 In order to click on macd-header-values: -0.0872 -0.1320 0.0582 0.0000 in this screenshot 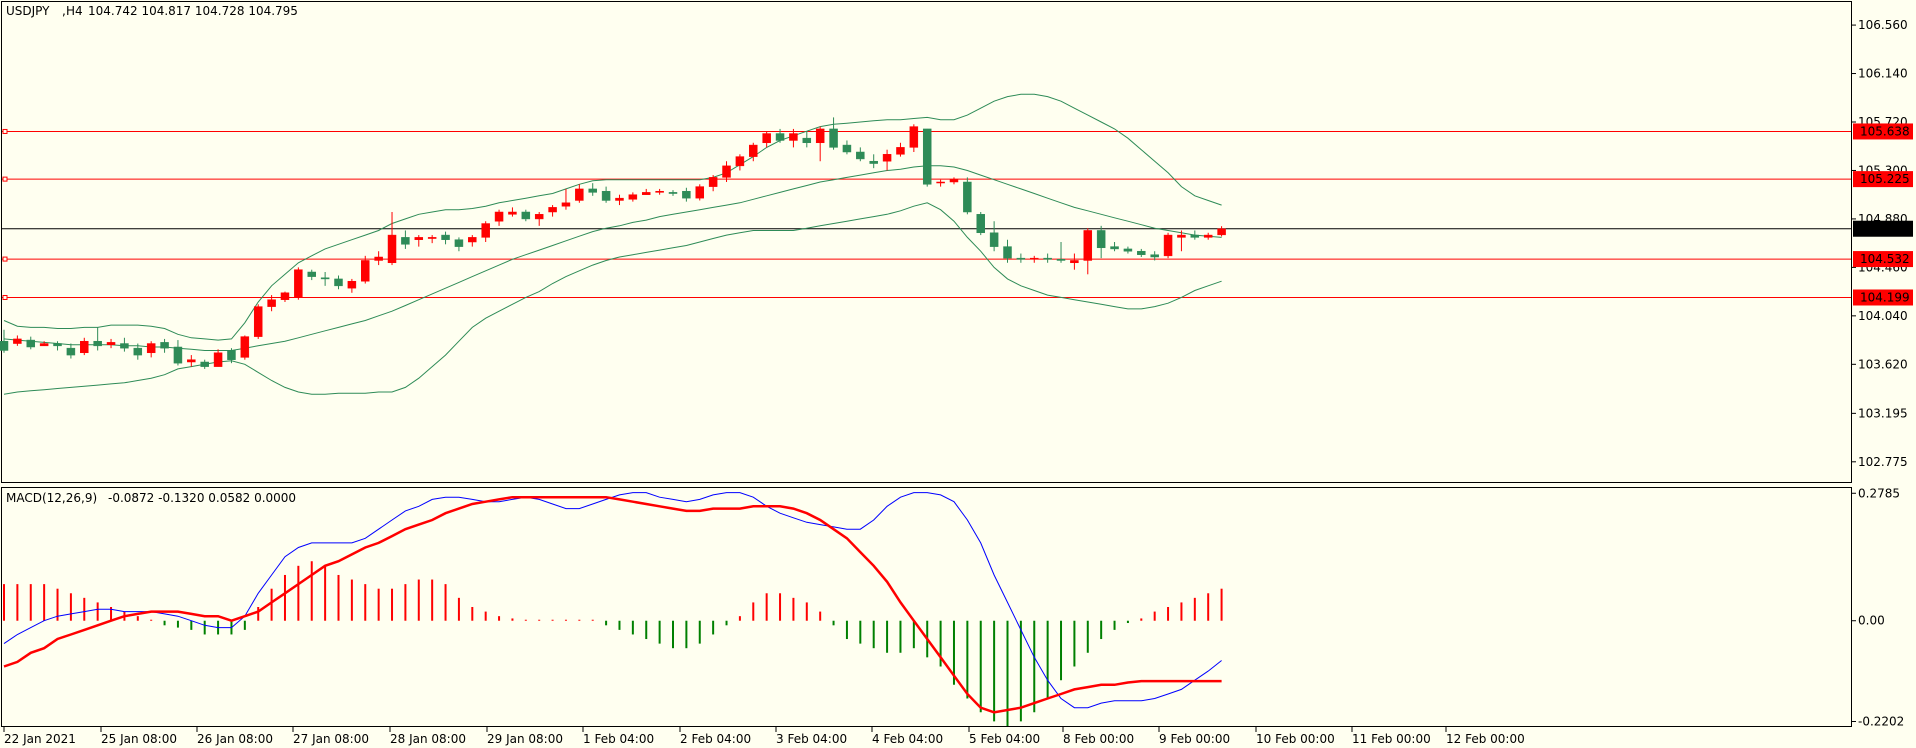, I will do `click(202, 498)`.